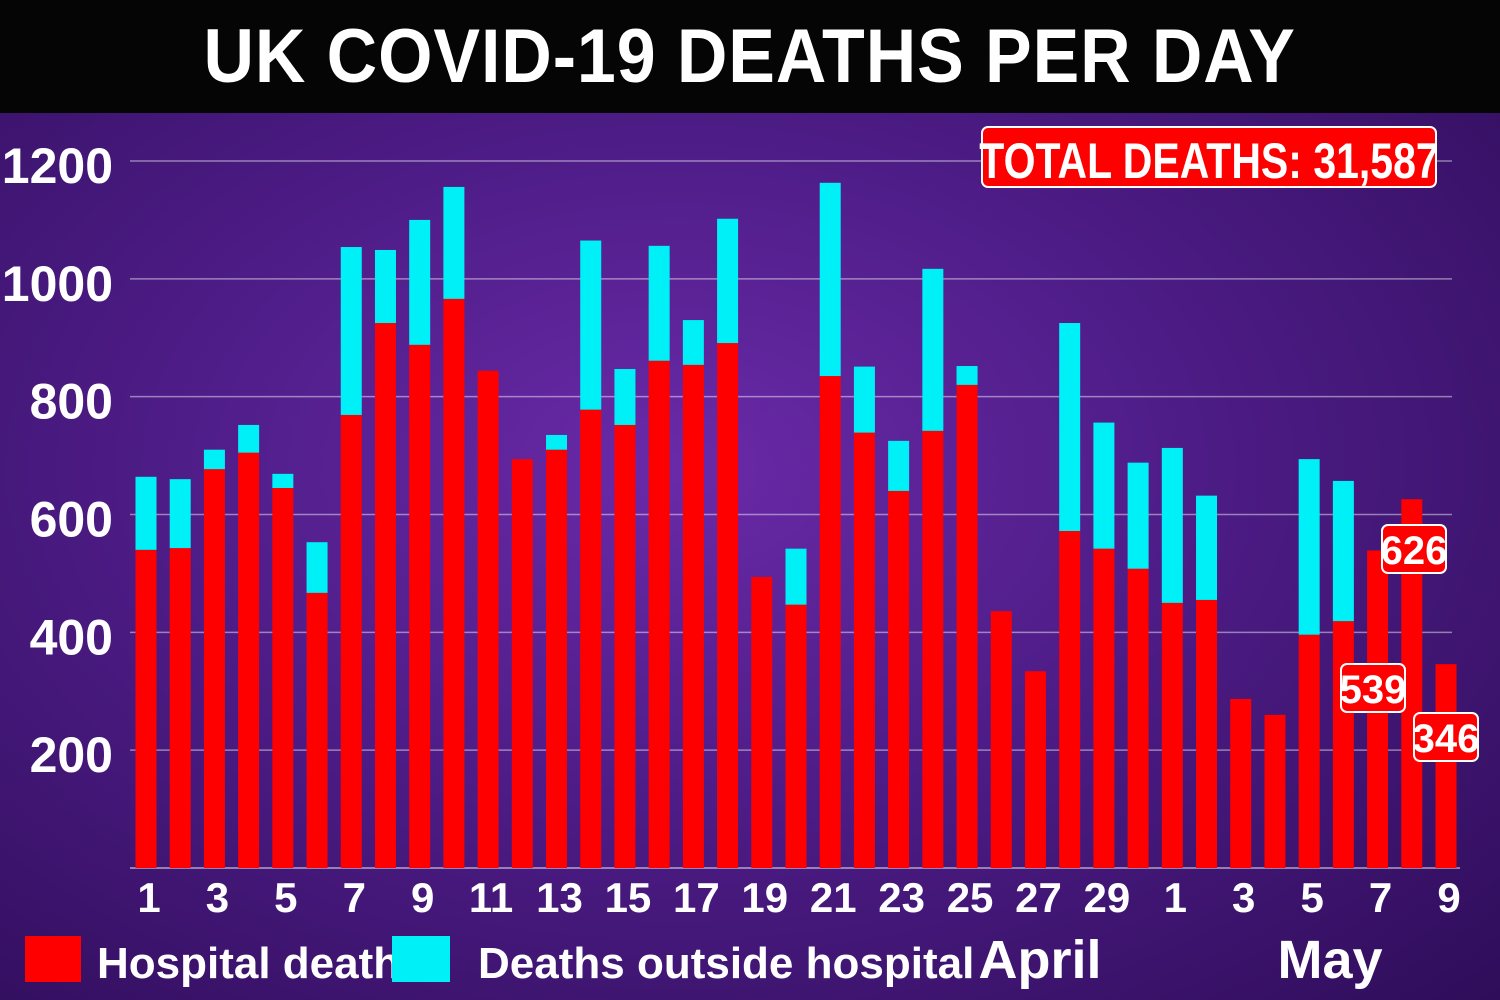 The width and height of the screenshot is (1500, 1000). Describe the element at coordinates (421, 959) in the screenshot. I see `legend-swatch-outside` at that location.